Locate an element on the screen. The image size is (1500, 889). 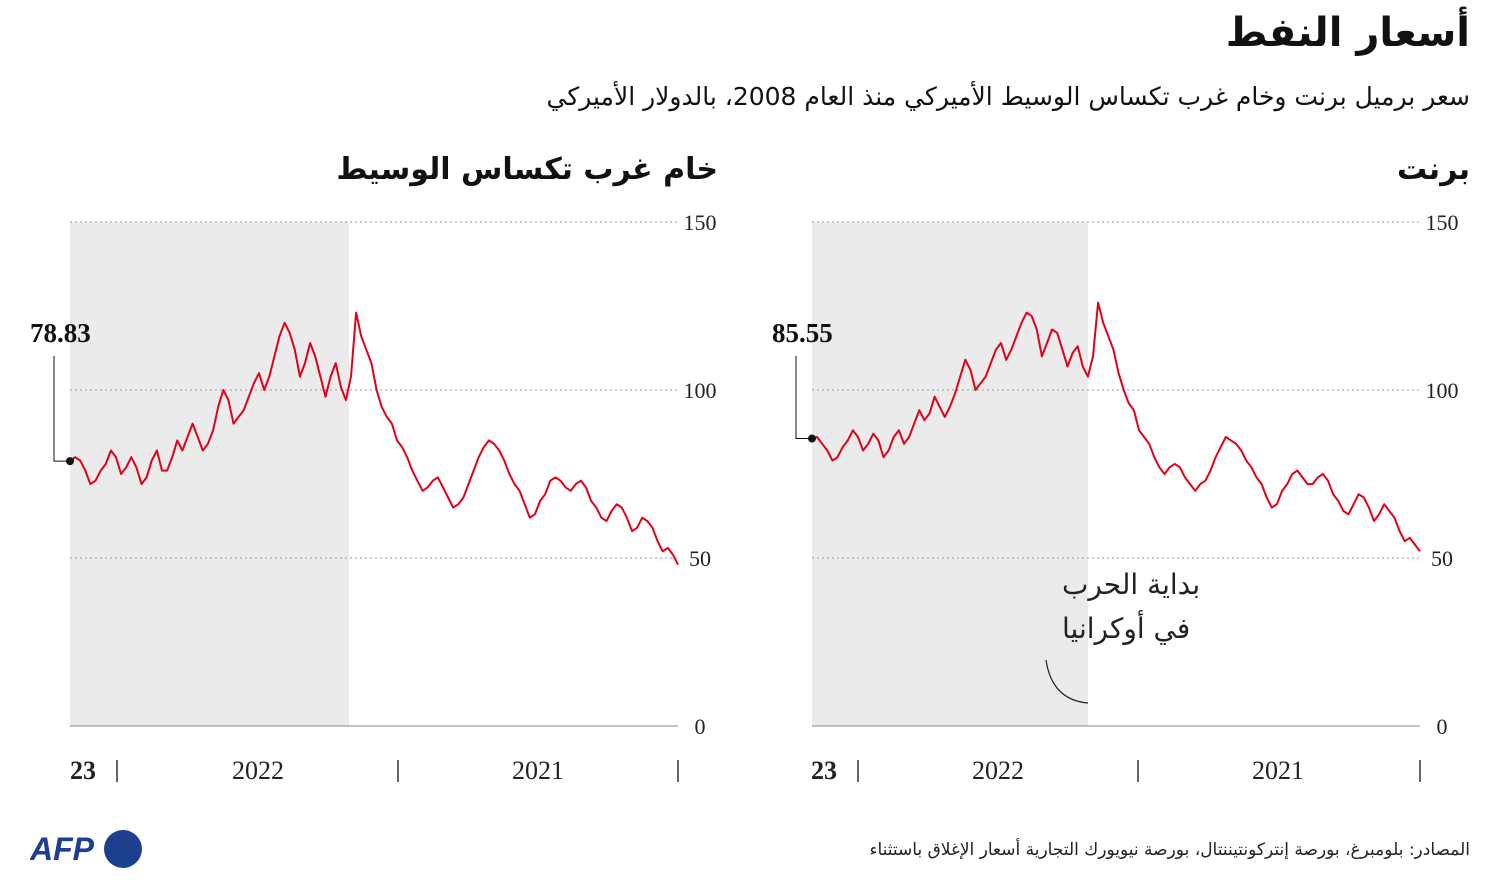
brent-last-value-leader is located at coordinates (803, 398).